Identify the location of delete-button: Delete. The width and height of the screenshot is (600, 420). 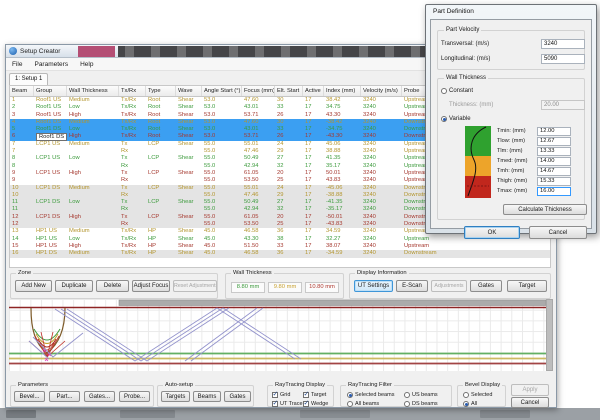
(112, 286).